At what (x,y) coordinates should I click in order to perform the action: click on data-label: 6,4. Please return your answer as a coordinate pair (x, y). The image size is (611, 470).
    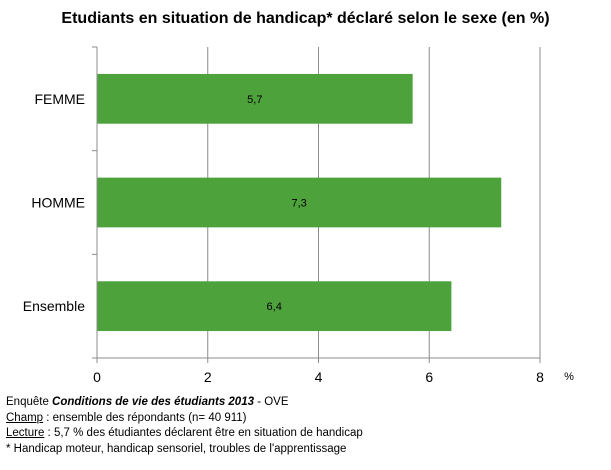
    Looking at the image, I should click on (274, 307).